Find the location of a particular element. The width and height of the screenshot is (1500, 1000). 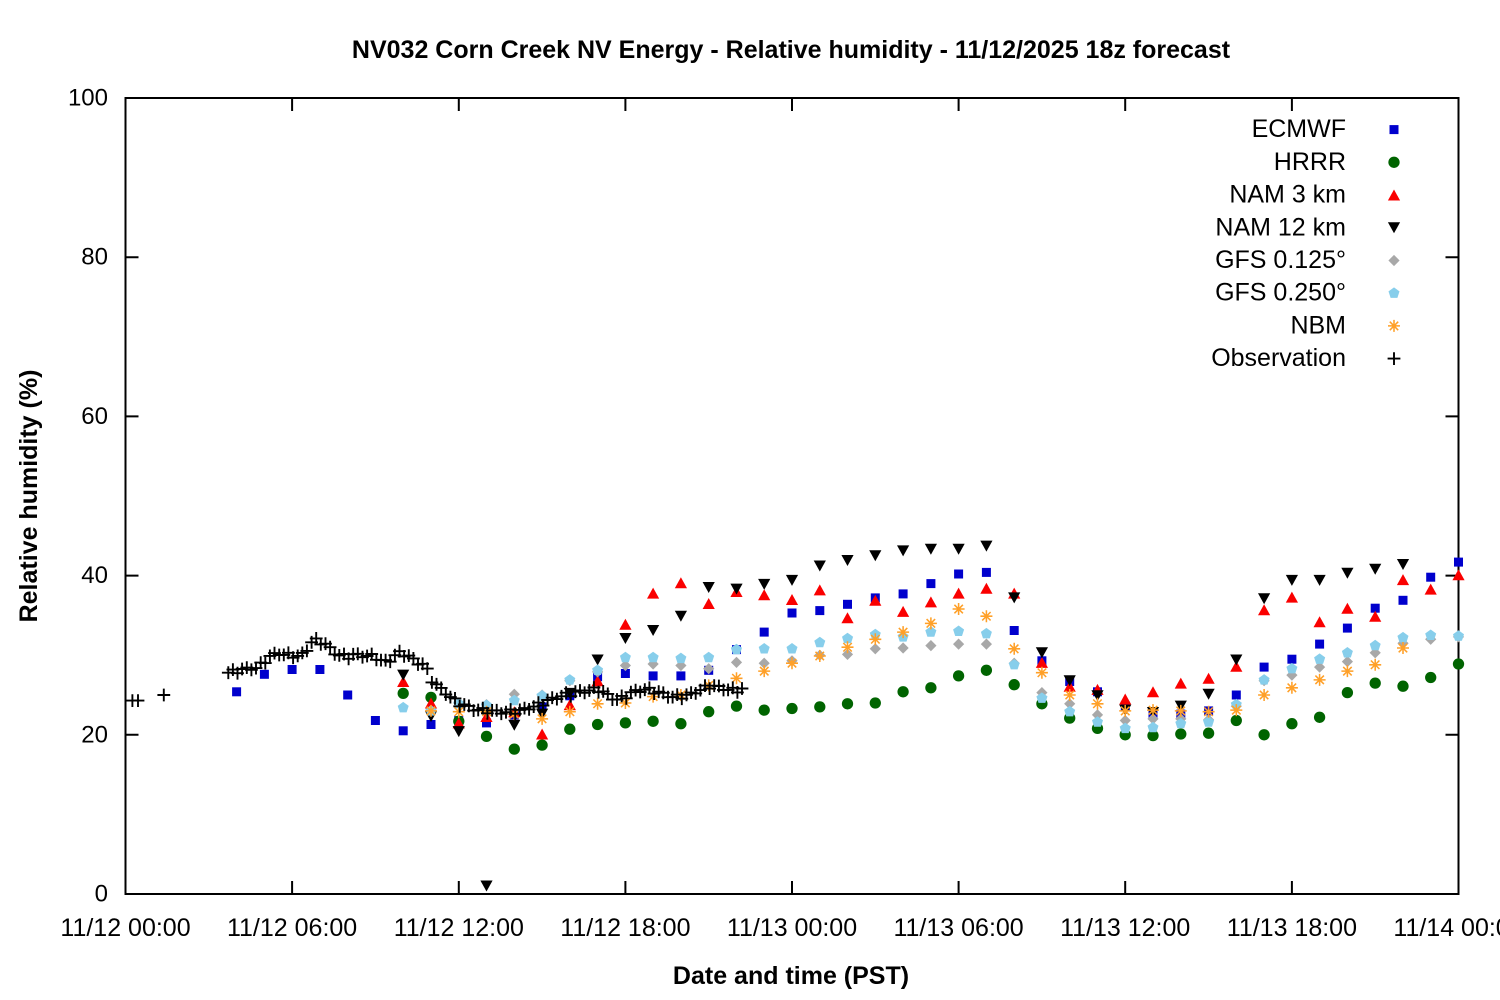

svg-text: 0 is located at coordinates (101, 894).